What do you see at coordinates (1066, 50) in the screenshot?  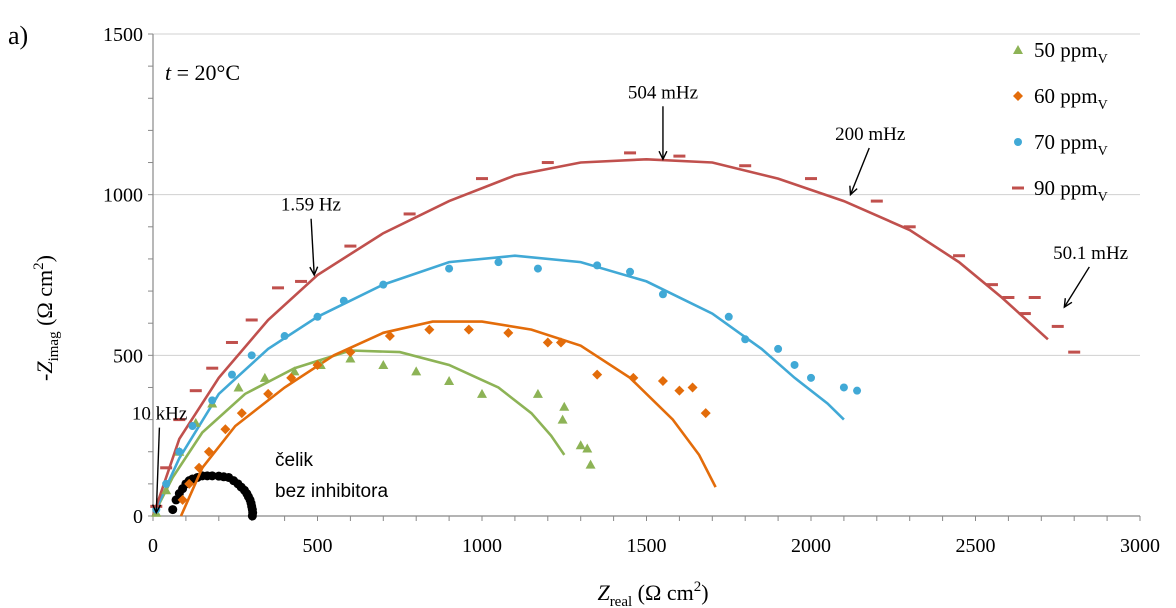 I see `legend-name: 50 ppm` at bounding box center [1066, 50].